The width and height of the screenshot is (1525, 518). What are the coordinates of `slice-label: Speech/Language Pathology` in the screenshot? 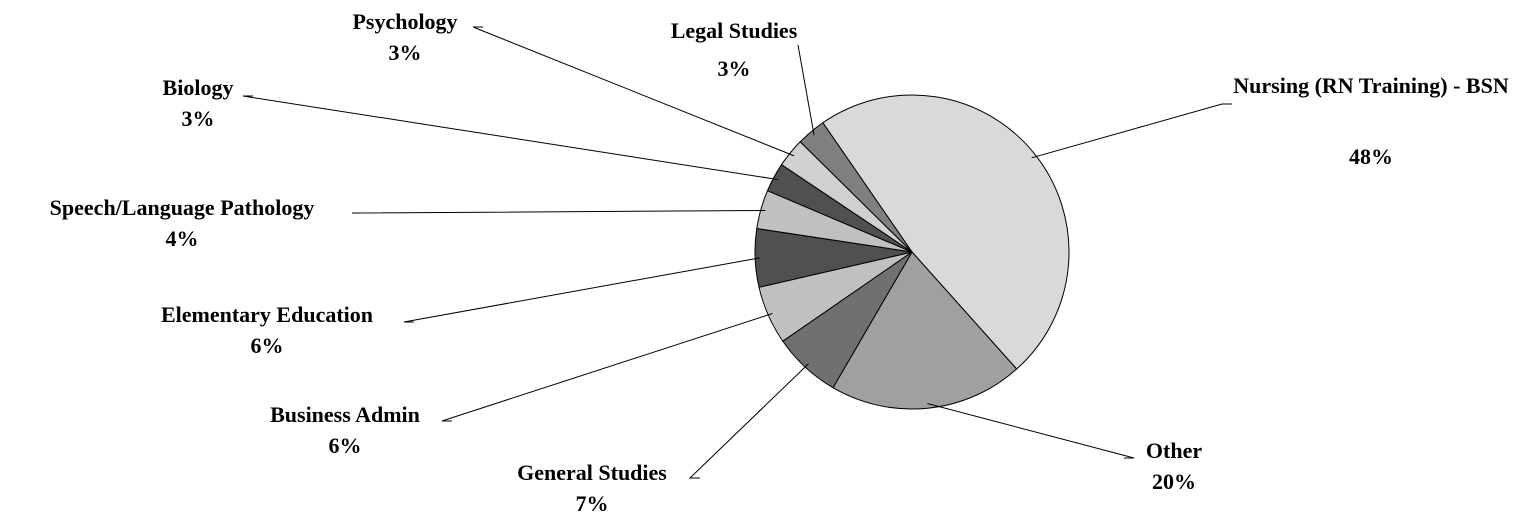 It's located at (182, 207).